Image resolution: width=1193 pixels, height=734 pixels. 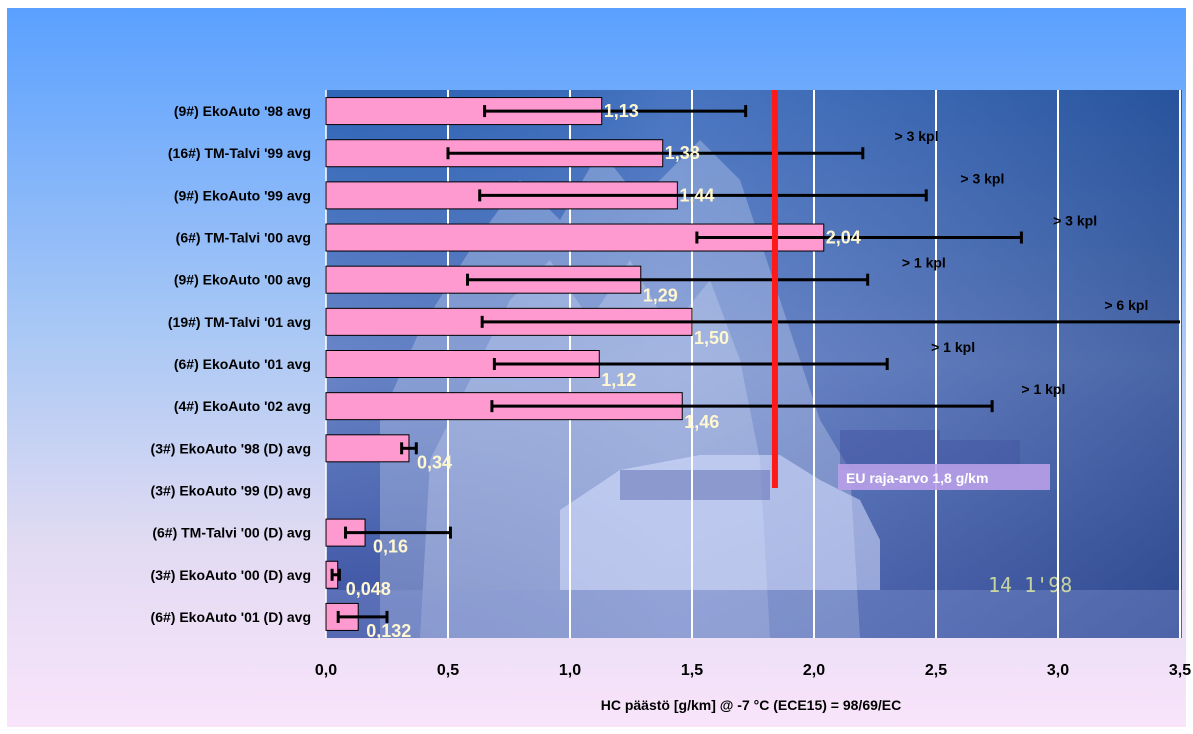 I want to click on value-label: 0,132, so click(x=388, y=631).